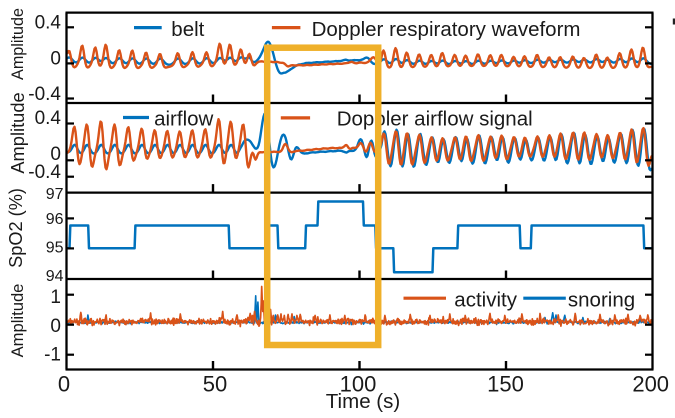 This screenshot has width=675, height=418. I want to click on svg-text: 95, so click(55, 247).